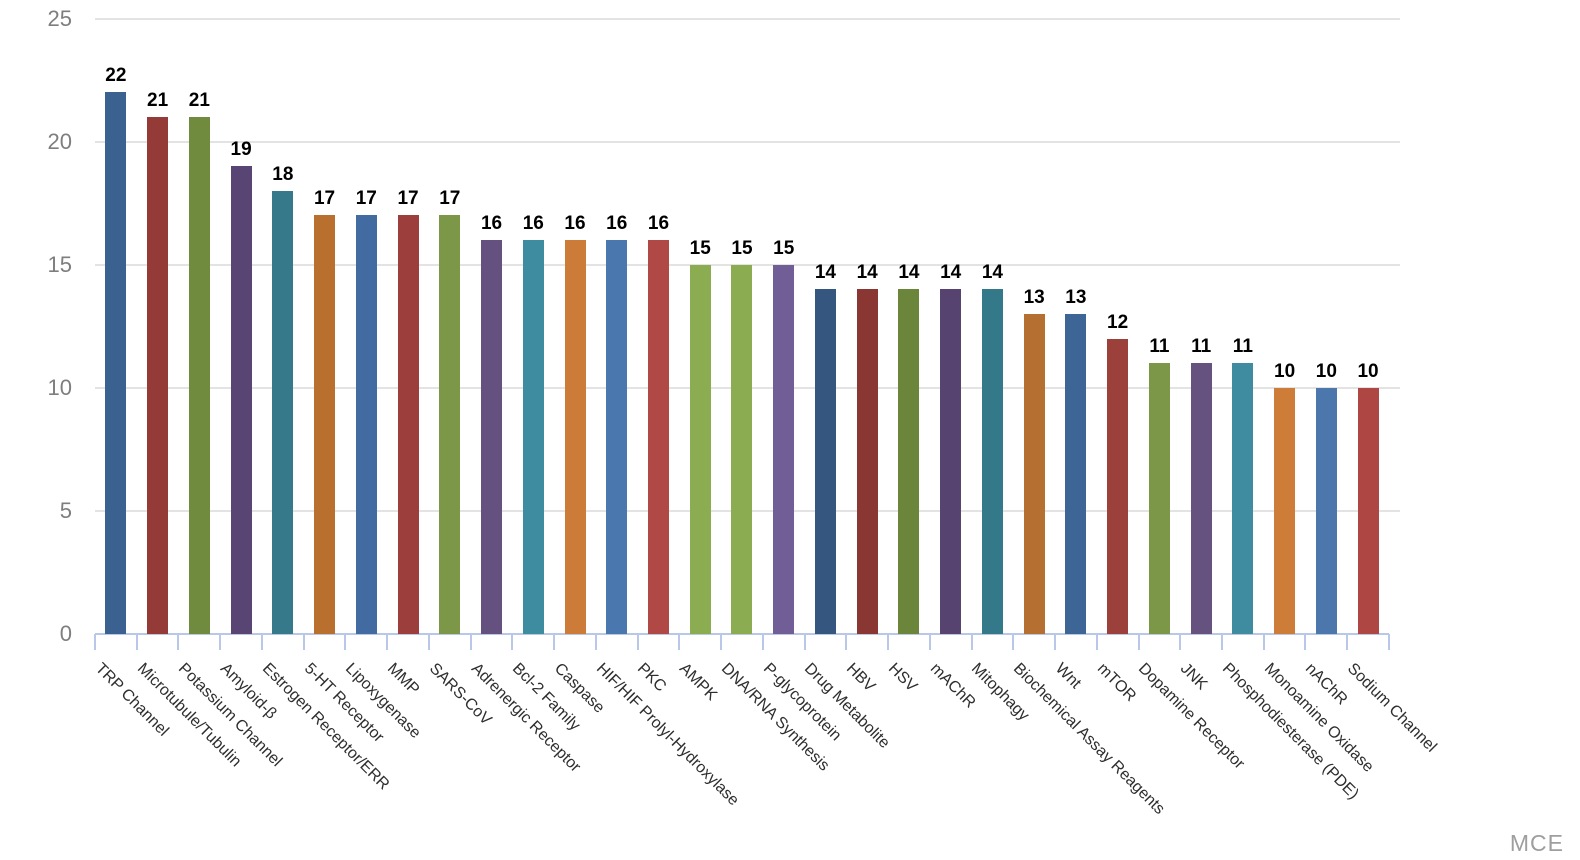 This screenshot has width=1580, height=860. I want to click on category-label: HBV, so click(861, 678).